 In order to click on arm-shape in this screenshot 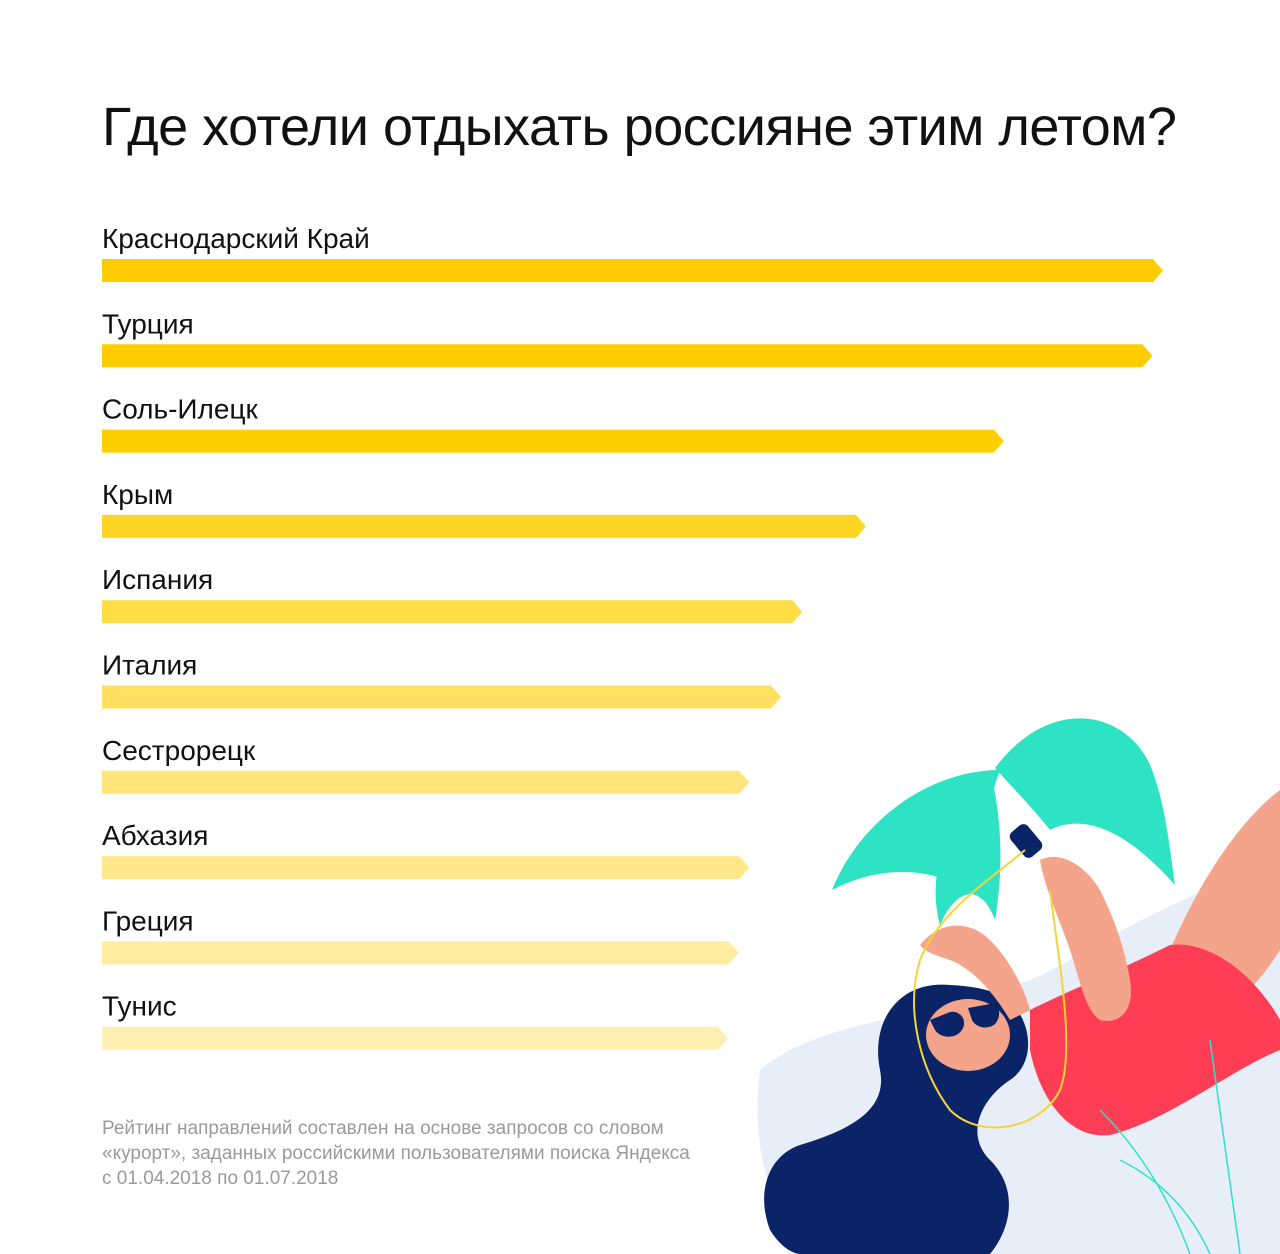, I will do `click(975, 972)`.